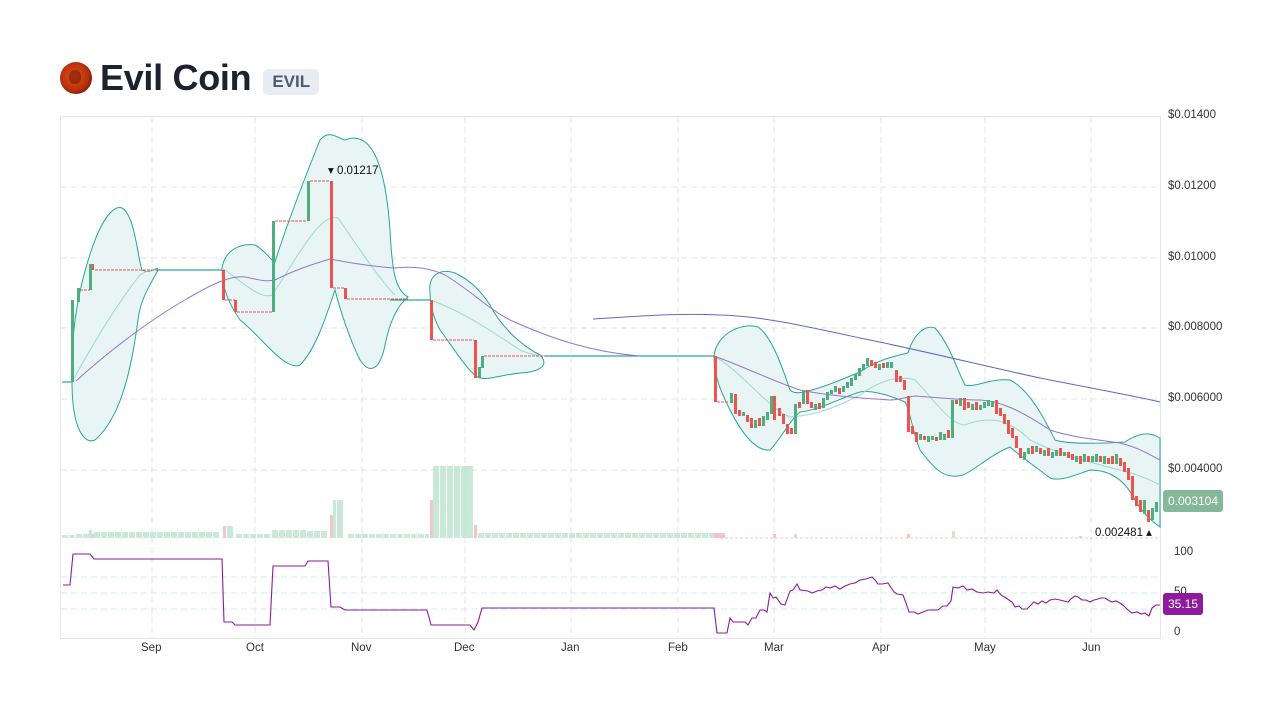 The width and height of the screenshot is (1280, 720). What do you see at coordinates (464, 648) in the screenshot?
I see `time-axis-label: Dec` at bounding box center [464, 648].